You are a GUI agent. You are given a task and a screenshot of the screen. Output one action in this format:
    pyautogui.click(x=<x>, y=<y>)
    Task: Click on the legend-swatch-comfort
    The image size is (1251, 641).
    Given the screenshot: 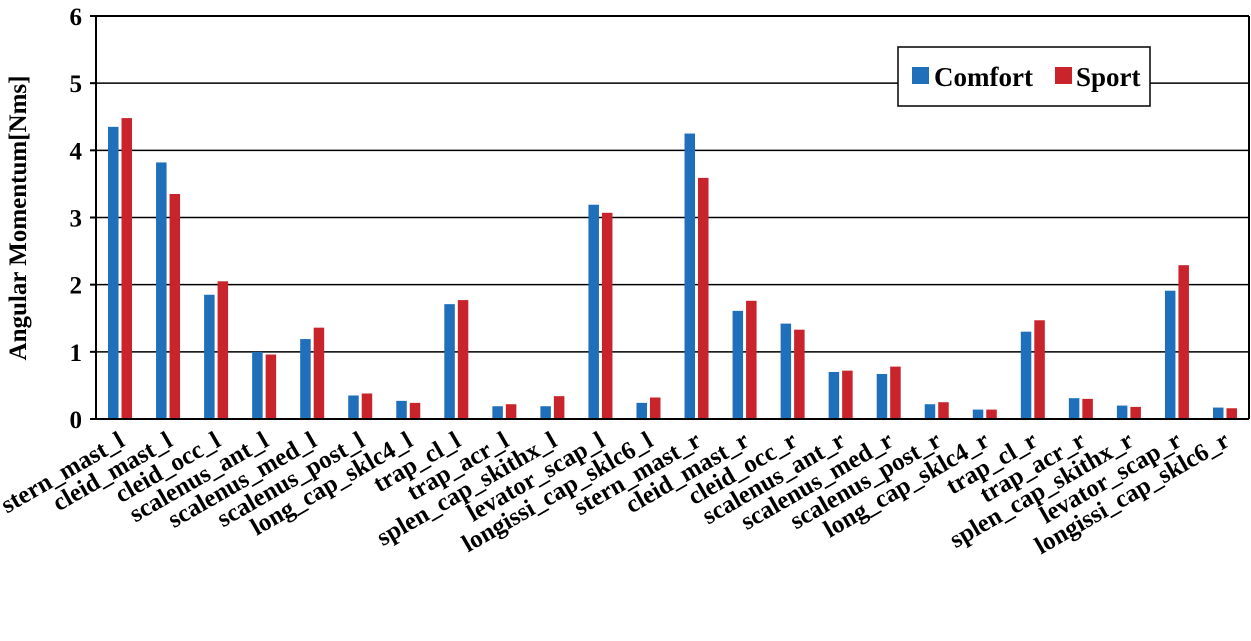 What is the action you would take?
    pyautogui.click(x=920, y=75)
    